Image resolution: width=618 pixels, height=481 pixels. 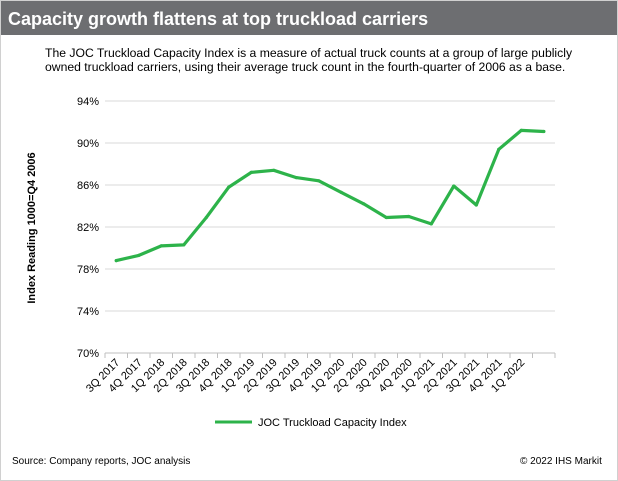 I want to click on copyright-note: © 2022 IHS Markit, so click(x=561, y=461).